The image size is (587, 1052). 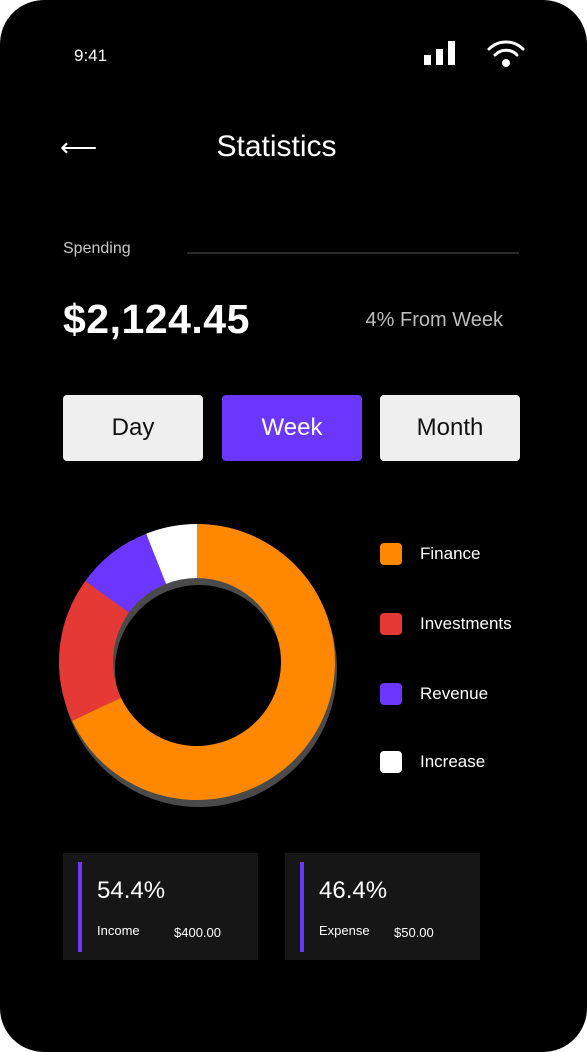 I want to click on cellular-signal-icon, so click(x=440, y=53).